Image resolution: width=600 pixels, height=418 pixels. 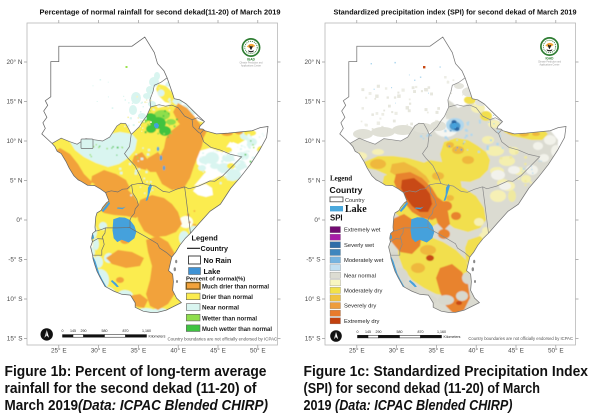 What do you see at coordinates (131, 388) in the screenshot?
I see `svg-text:rainfall for the second dekad: rainfall for the second dekad (11-20) of` at bounding box center [131, 388].